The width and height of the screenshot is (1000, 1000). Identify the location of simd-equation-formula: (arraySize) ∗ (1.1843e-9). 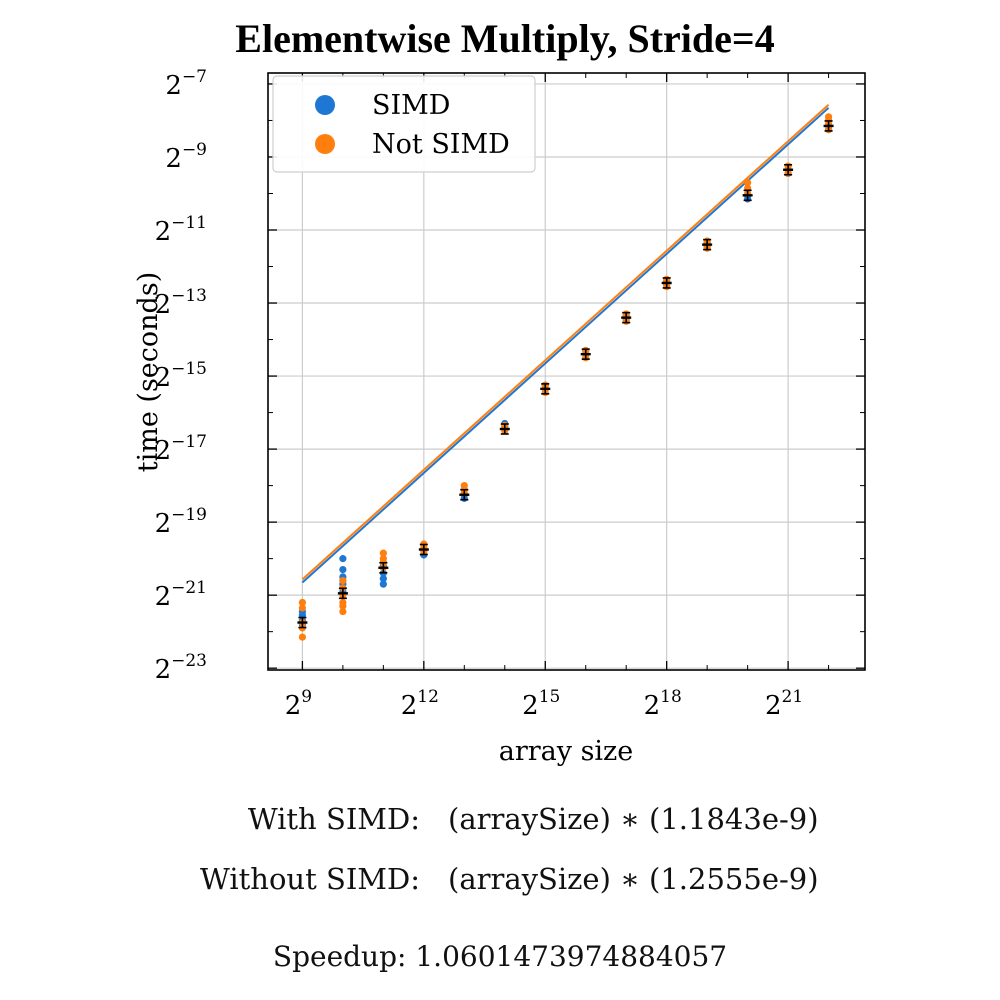
(633, 819).